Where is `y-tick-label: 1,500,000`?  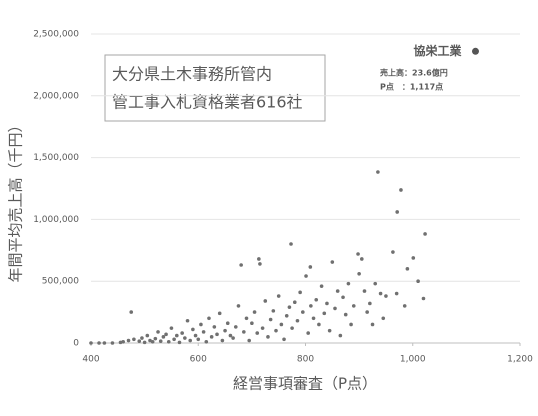
y-tick-label: 1,500,000 is located at coordinates (56, 158).